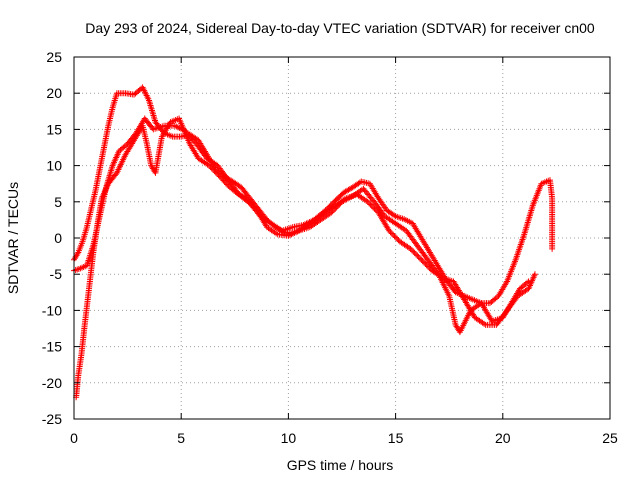 This screenshot has width=640, height=480. I want to click on x-tick-label: 0, so click(74, 438).